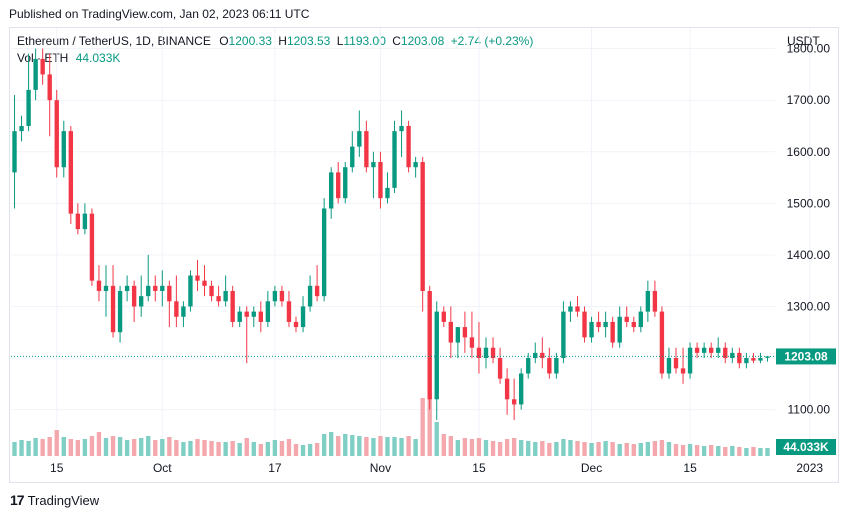 This screenshot has width=851, height=518. I want to click on low-value: 1193.00, so click(364, 41).